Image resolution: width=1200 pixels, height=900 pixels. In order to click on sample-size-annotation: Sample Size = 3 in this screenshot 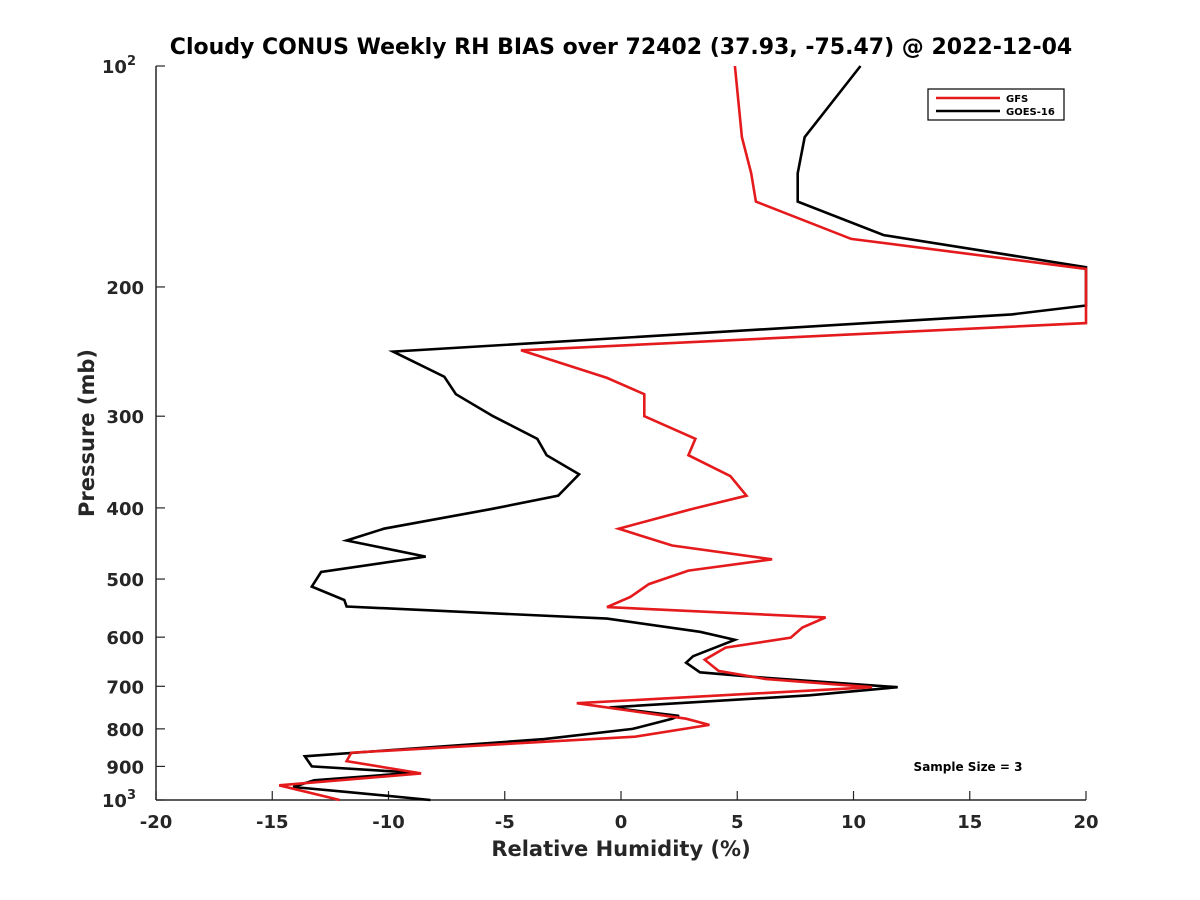, I will do `click(968, 767)`.